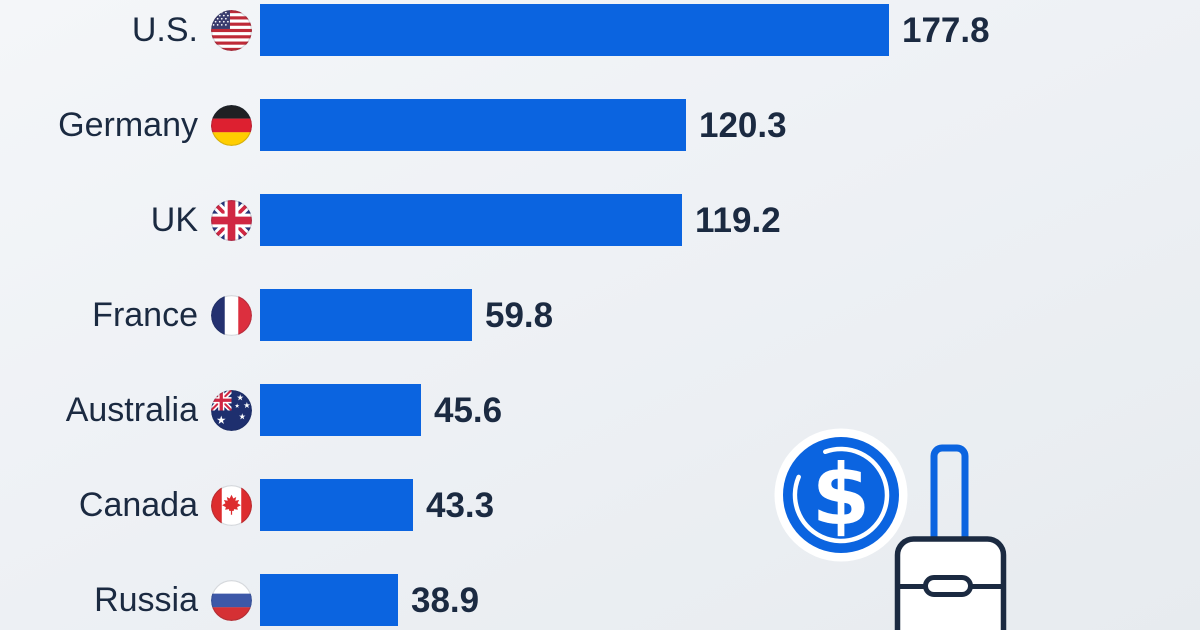  I want to click on coin-dollar-sign: $, so click(841, 495).